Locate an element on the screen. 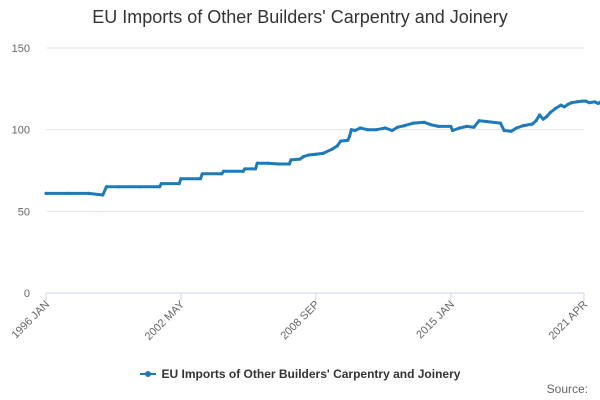 The width and height of the screenshot is (600, 400). x-tick-label: 2015 JAN is located at coordinates (435, 320).